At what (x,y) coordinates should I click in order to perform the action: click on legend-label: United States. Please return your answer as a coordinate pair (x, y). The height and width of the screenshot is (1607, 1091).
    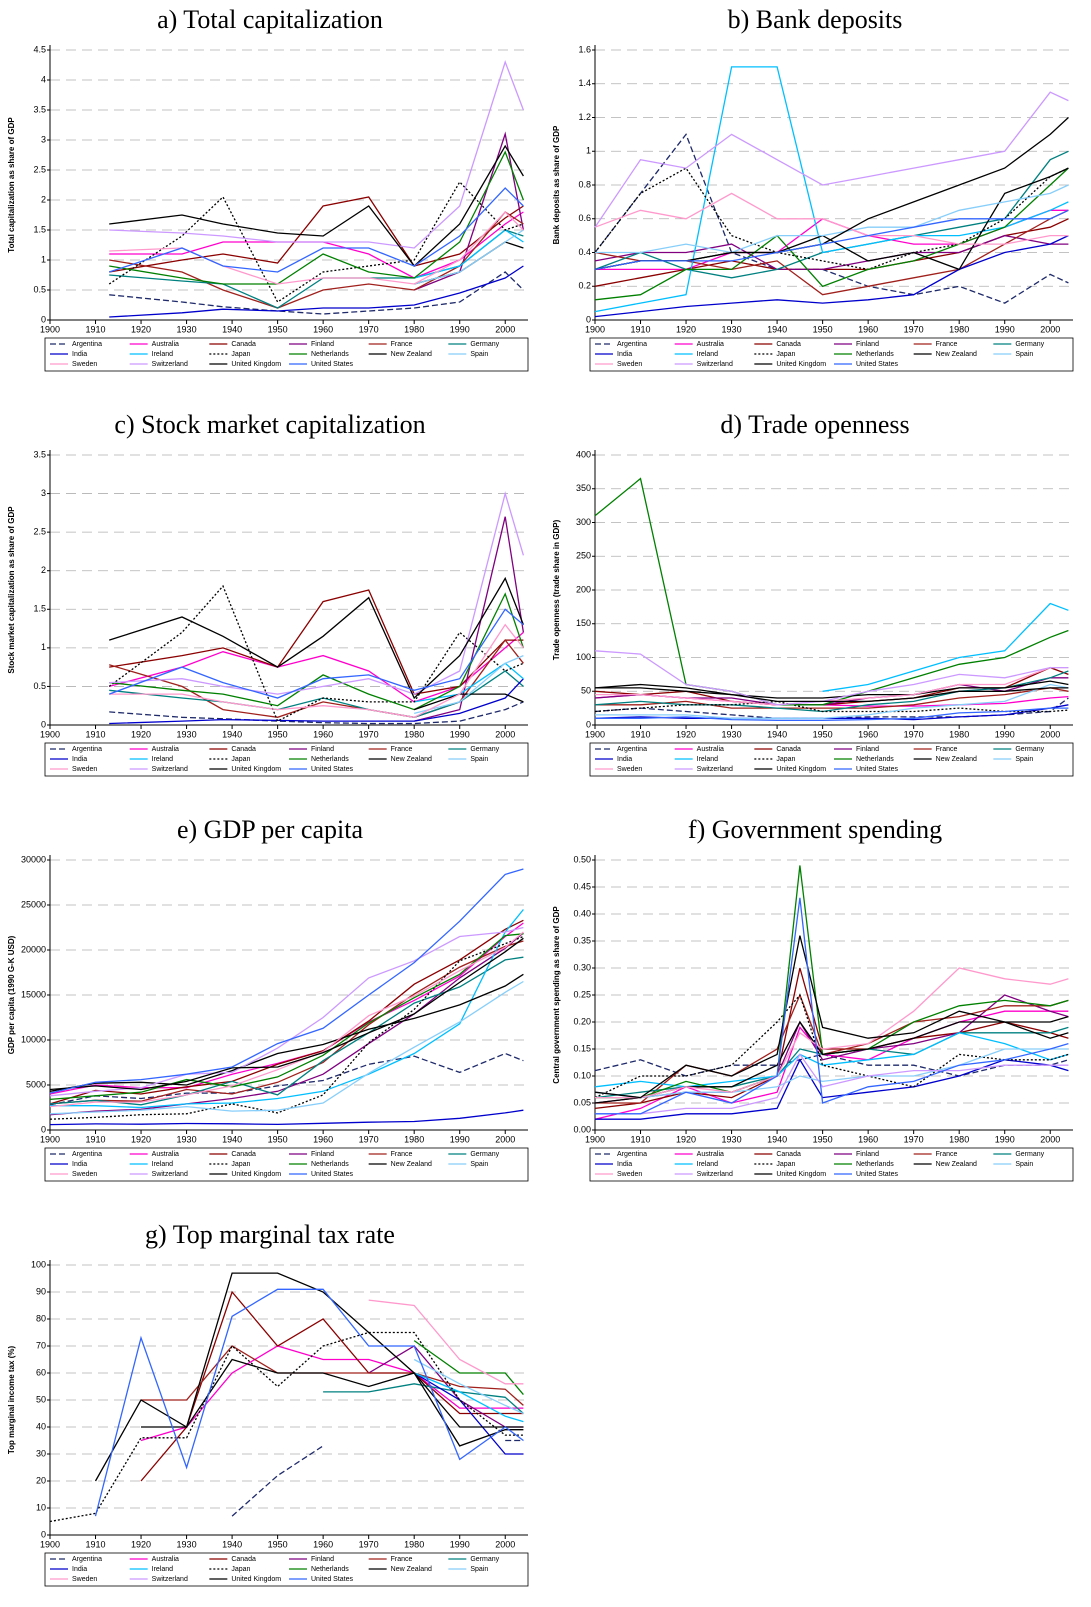
    Looking at the image, I should click on (877, 364).